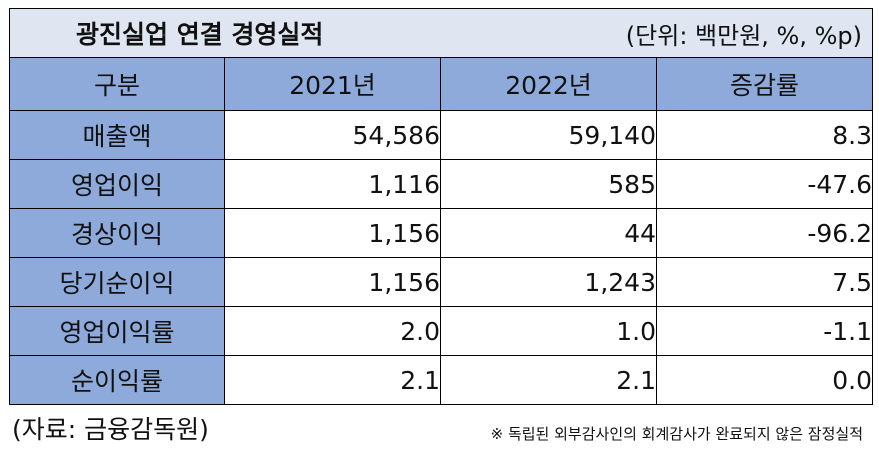 This screenshot has height=457, width=879. What do you see at coordinates (764, 380) in the screenshot?
I see `value-change: 0.0` at bounding box center [764, 380].